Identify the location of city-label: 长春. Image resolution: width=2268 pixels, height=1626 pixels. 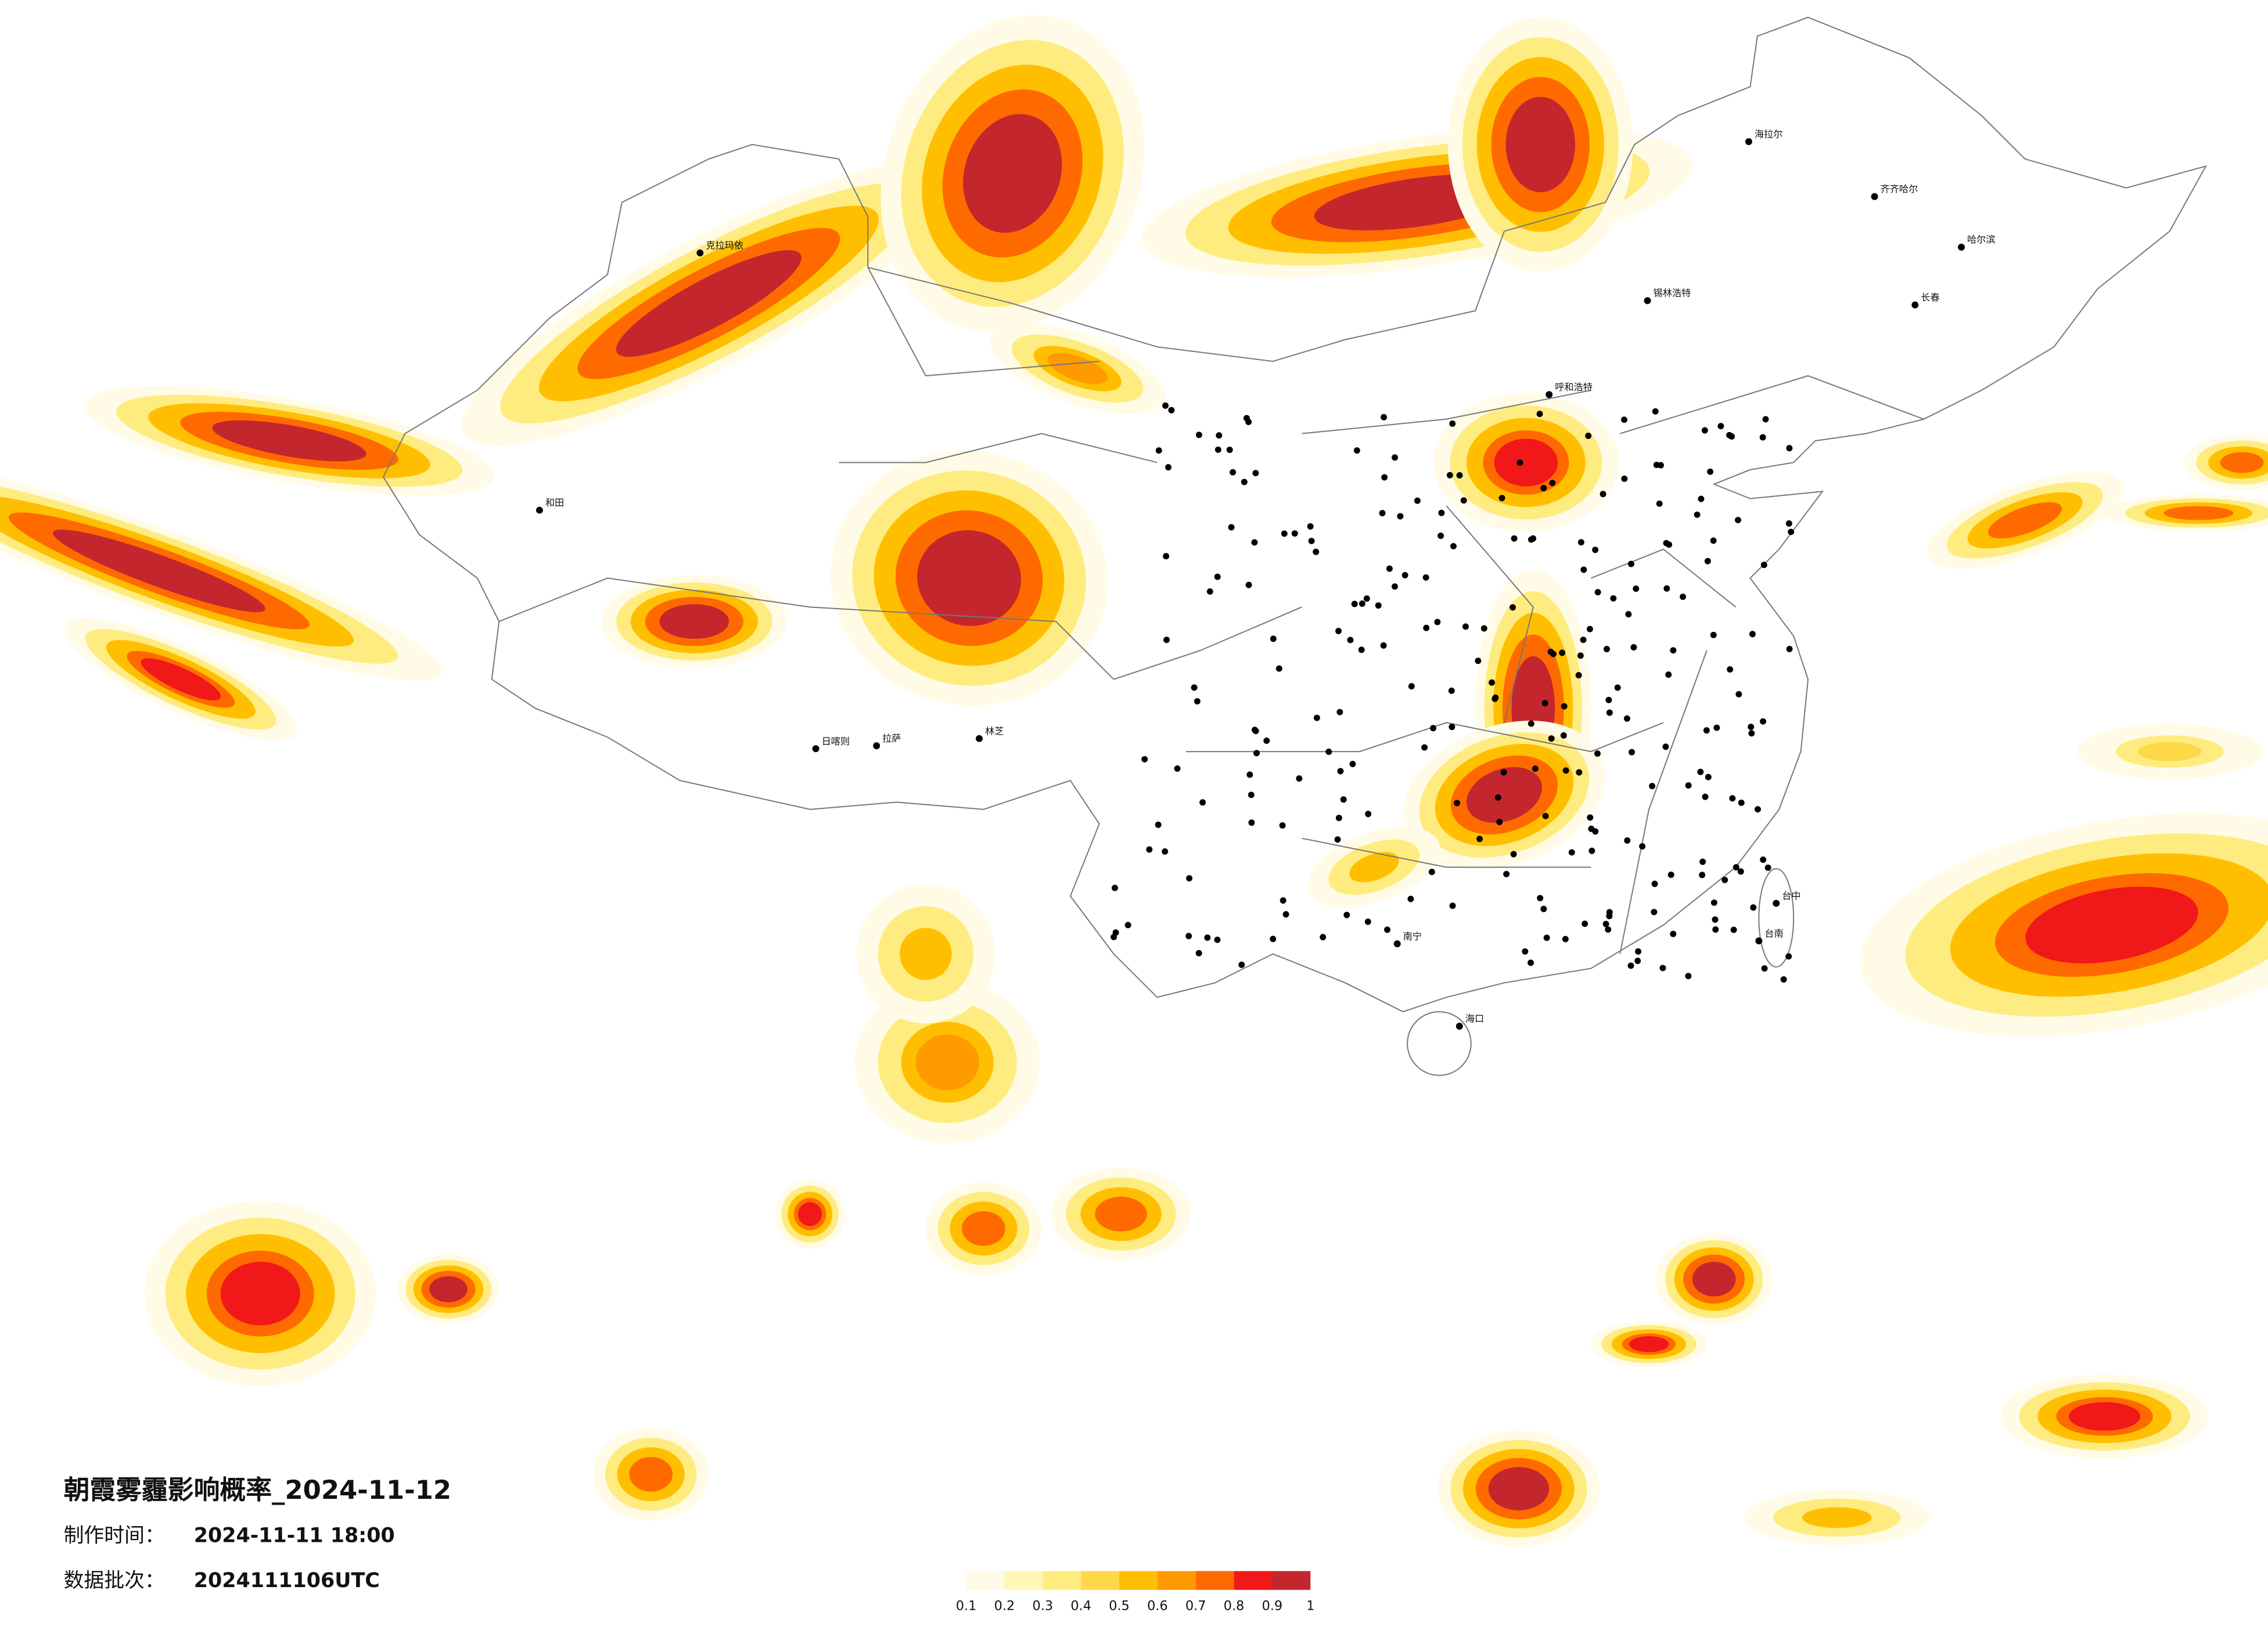
(1930, 297).